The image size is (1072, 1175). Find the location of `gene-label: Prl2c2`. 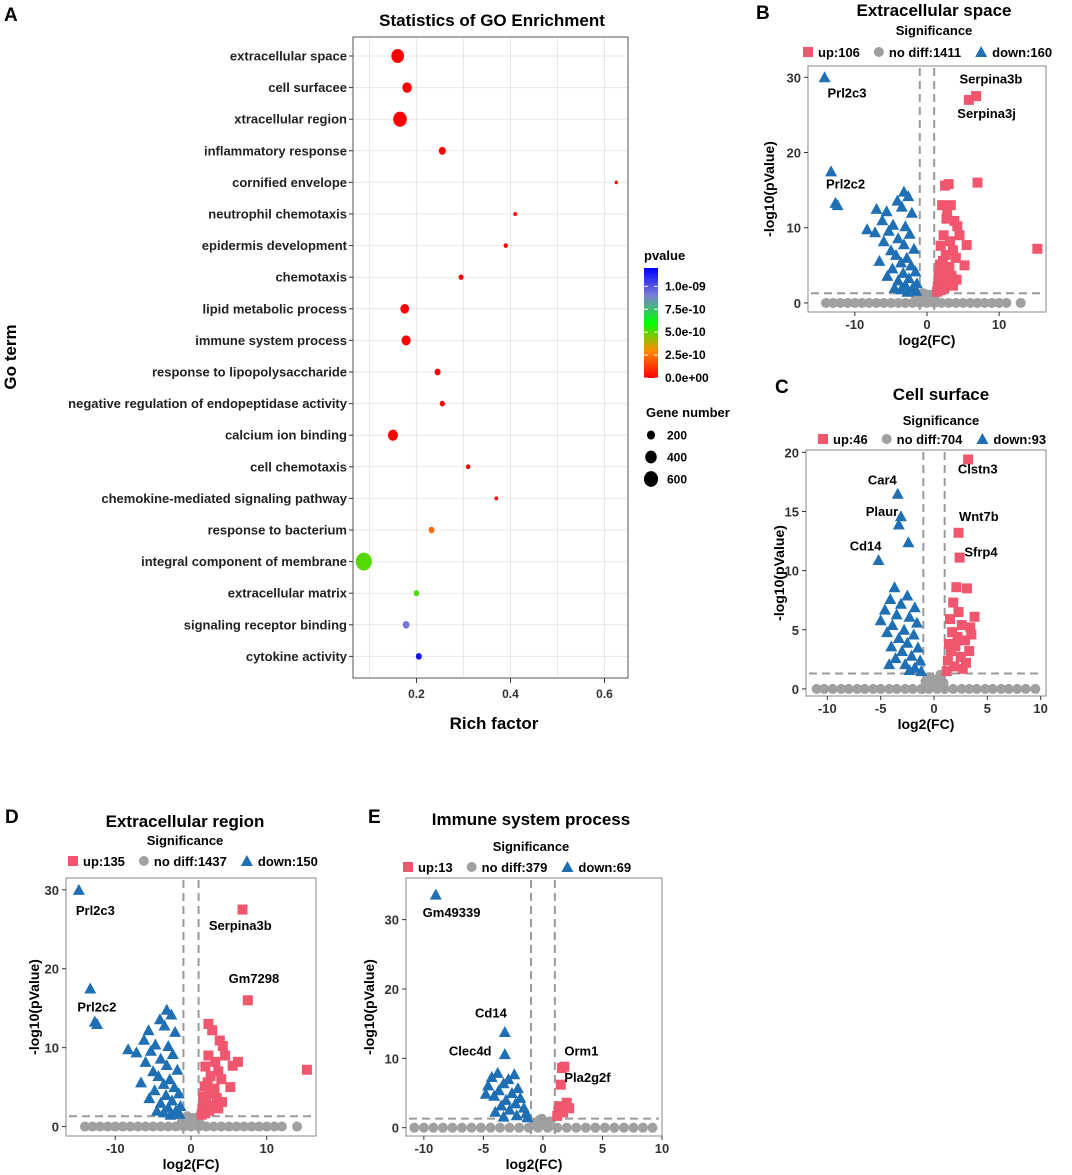

gene-label: Prl2c2 is located at coordinates (96, 1006).